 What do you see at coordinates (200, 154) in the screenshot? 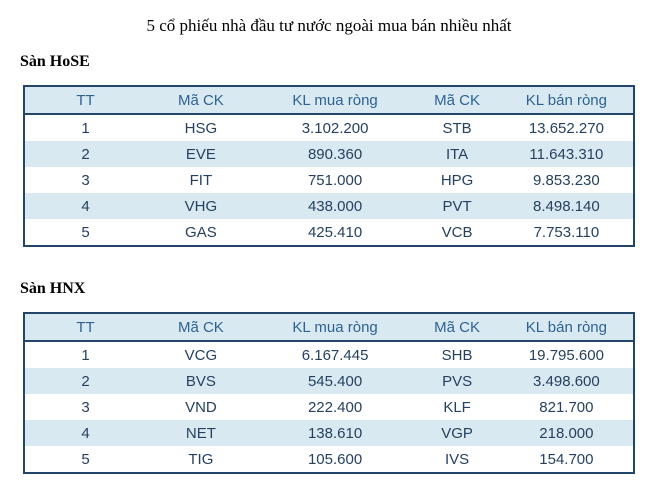
I see `table-cell: EVE` at bounding box center [200, 154].